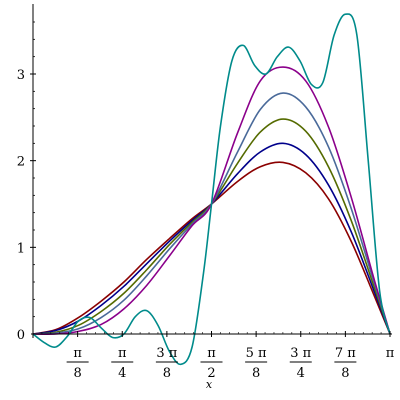 This screenshot has width=400, height=400. I want to click on y-tick-label: 0, so click(21, 335).